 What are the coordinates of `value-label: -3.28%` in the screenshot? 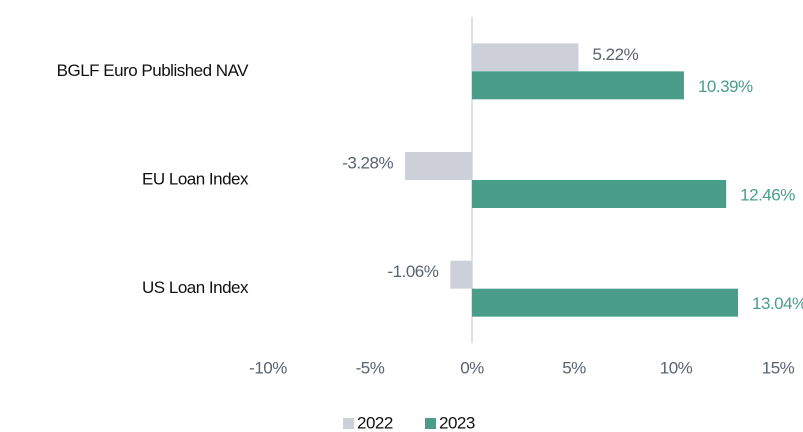 It's located at (367, 162).